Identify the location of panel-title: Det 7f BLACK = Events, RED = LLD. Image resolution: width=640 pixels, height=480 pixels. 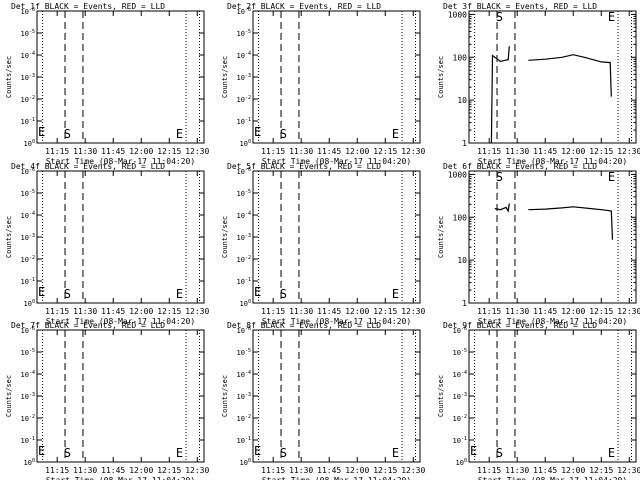
(88, 325).